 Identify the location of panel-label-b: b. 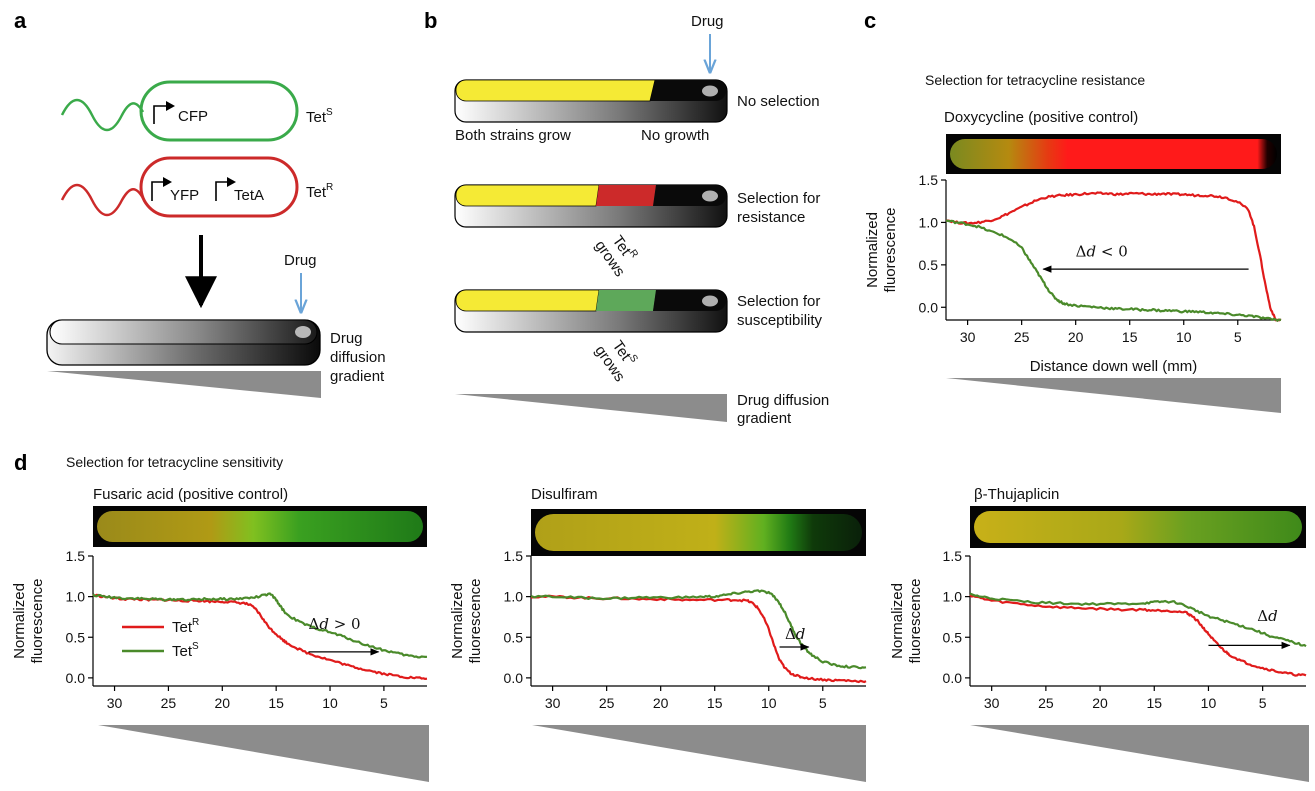
(430, 20).